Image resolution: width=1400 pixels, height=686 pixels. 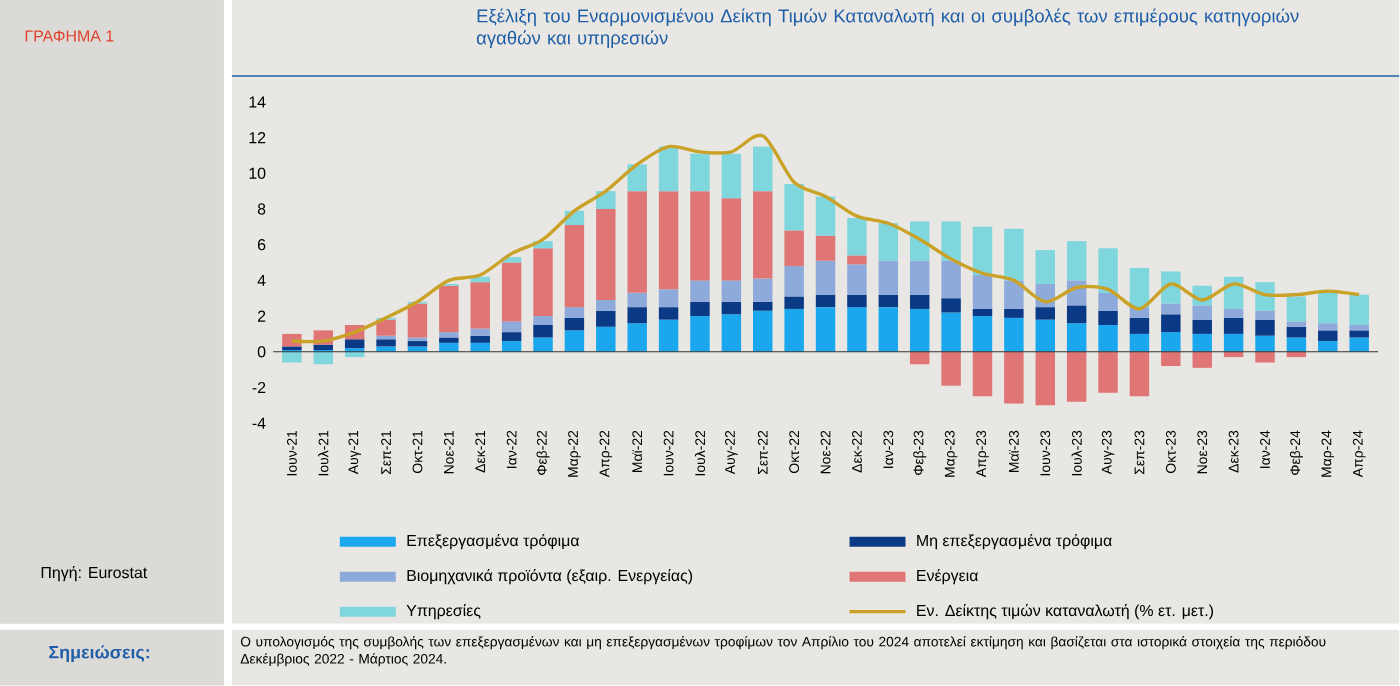 I want to click on text: Σημειώσεις:, so click(x=99, y=654).